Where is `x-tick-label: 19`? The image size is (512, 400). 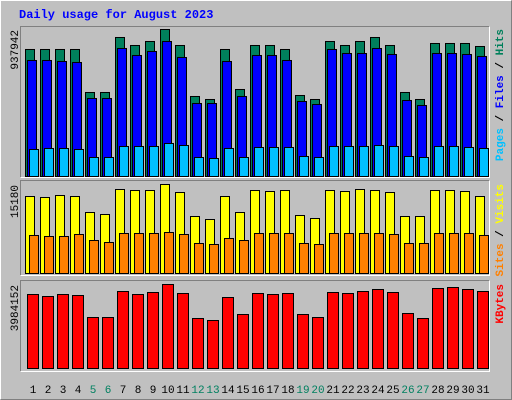
x-tick-label: 19 is located at coordinates (302, 391).